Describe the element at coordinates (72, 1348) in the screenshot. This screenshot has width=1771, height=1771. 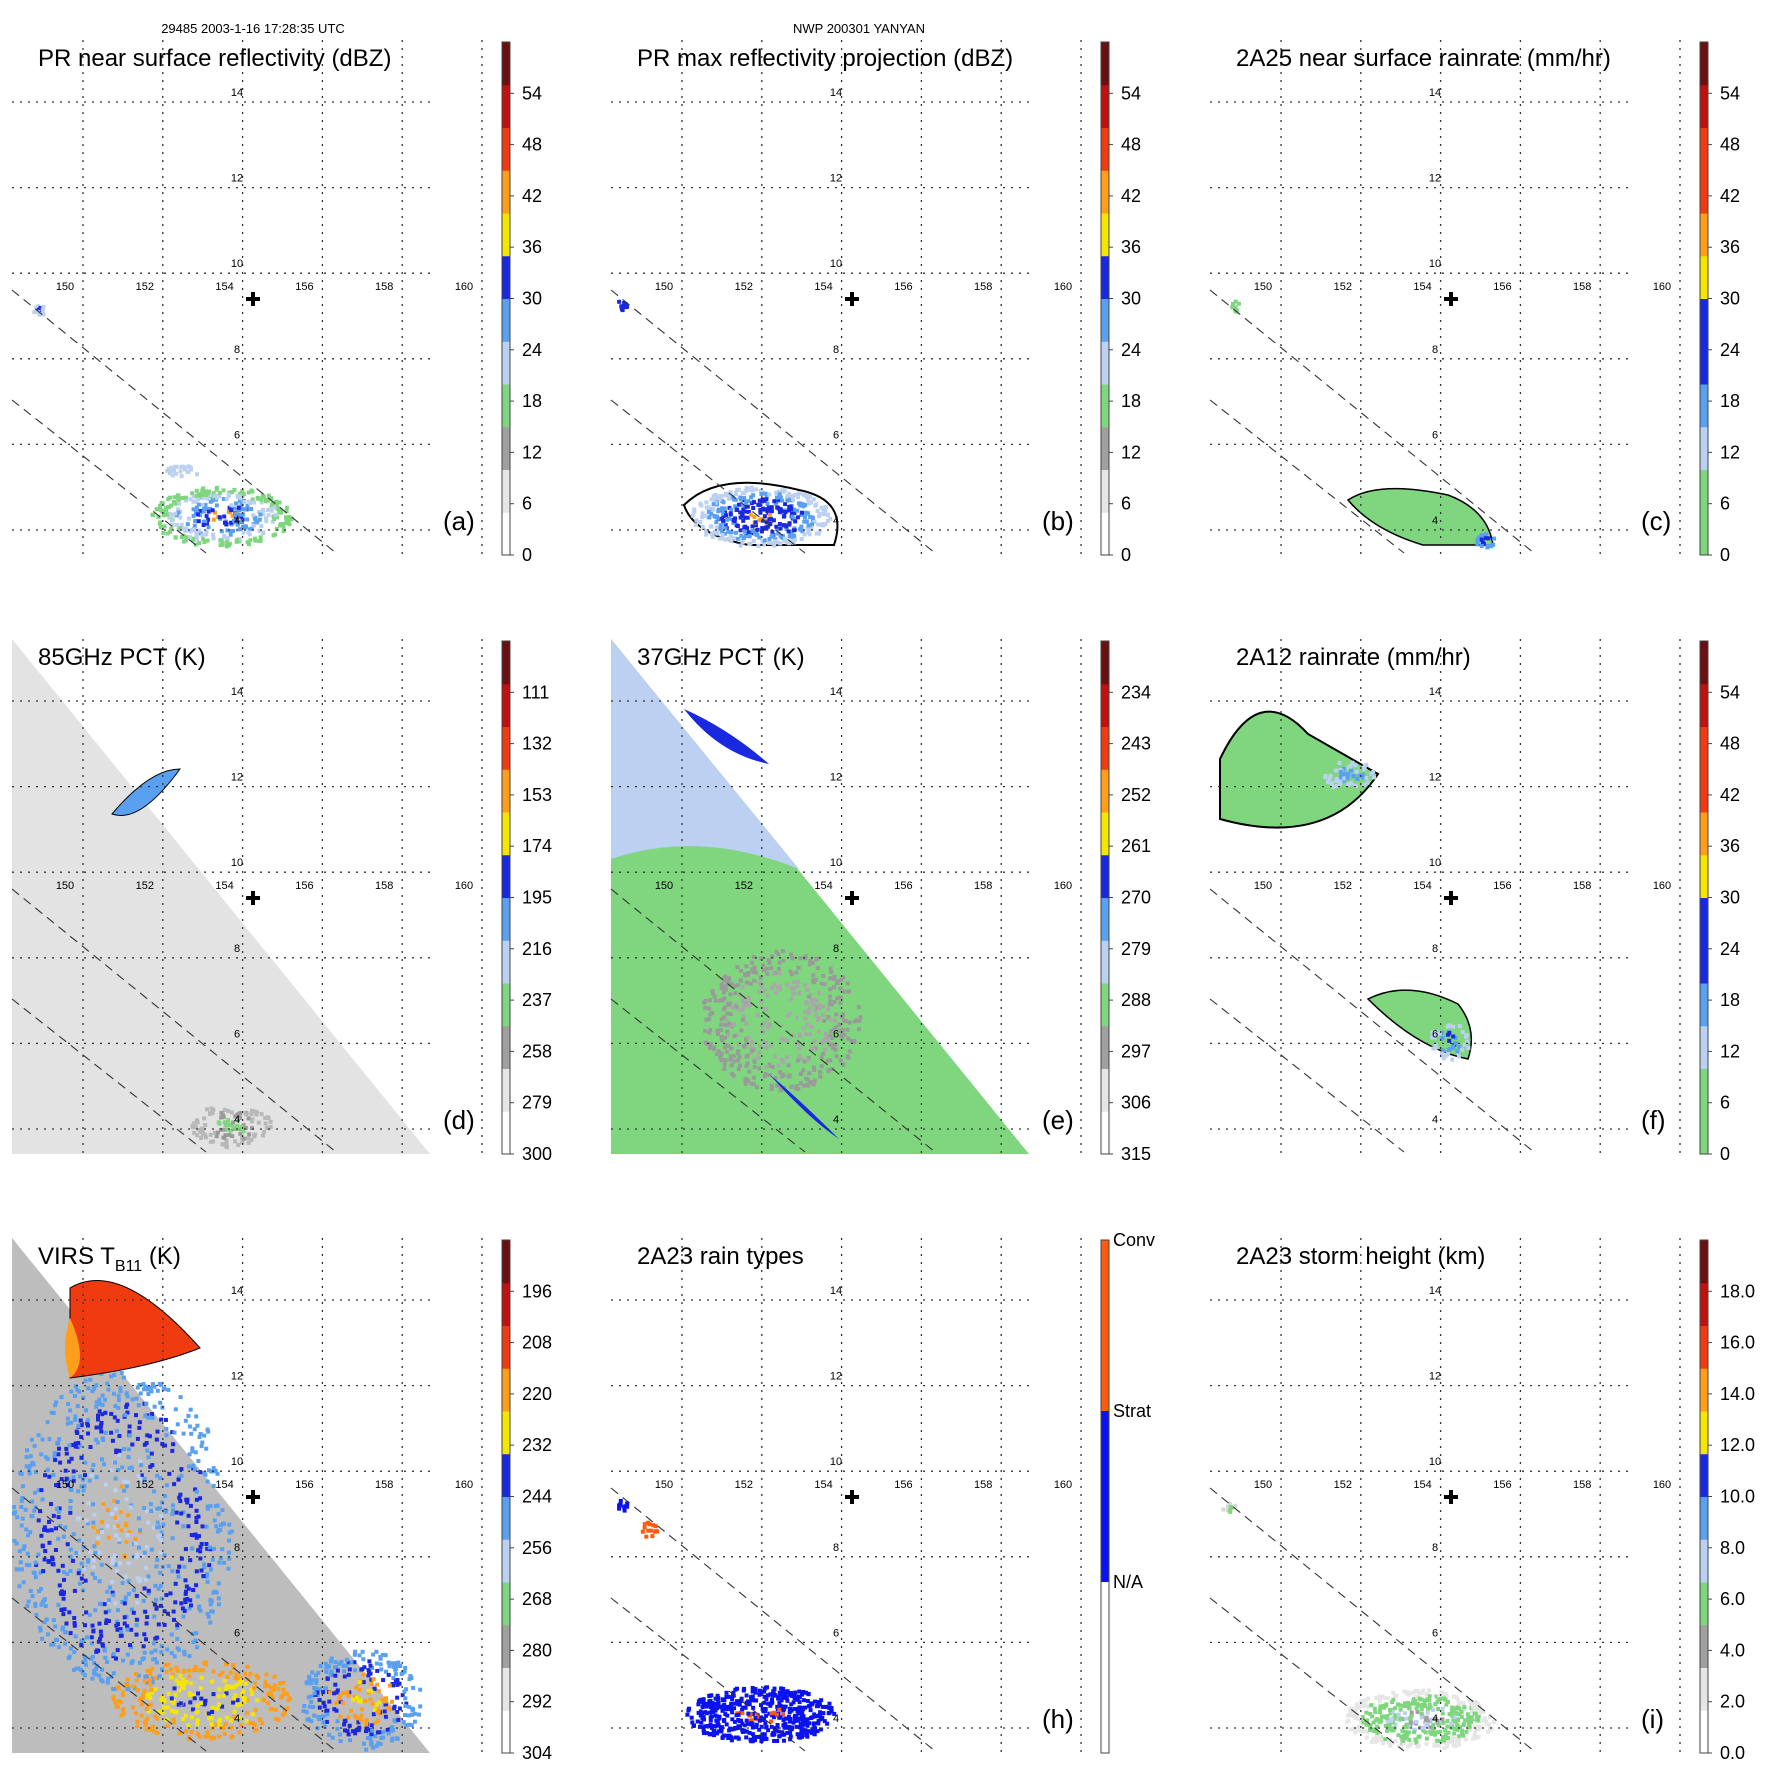
I see `tb-cold-edge` at that location.